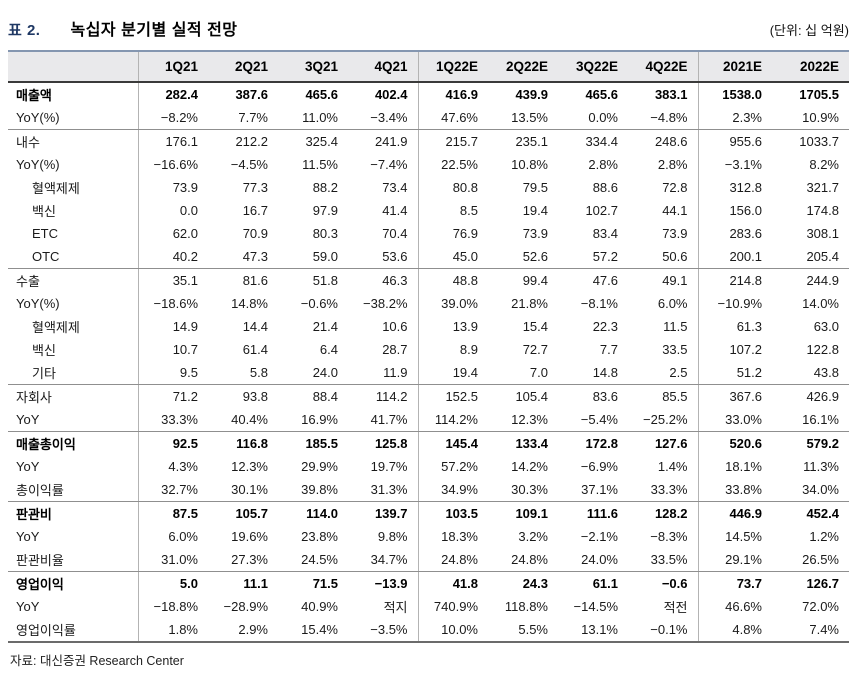  I want to click on row-label: 영업이익률, so click(73, 630).